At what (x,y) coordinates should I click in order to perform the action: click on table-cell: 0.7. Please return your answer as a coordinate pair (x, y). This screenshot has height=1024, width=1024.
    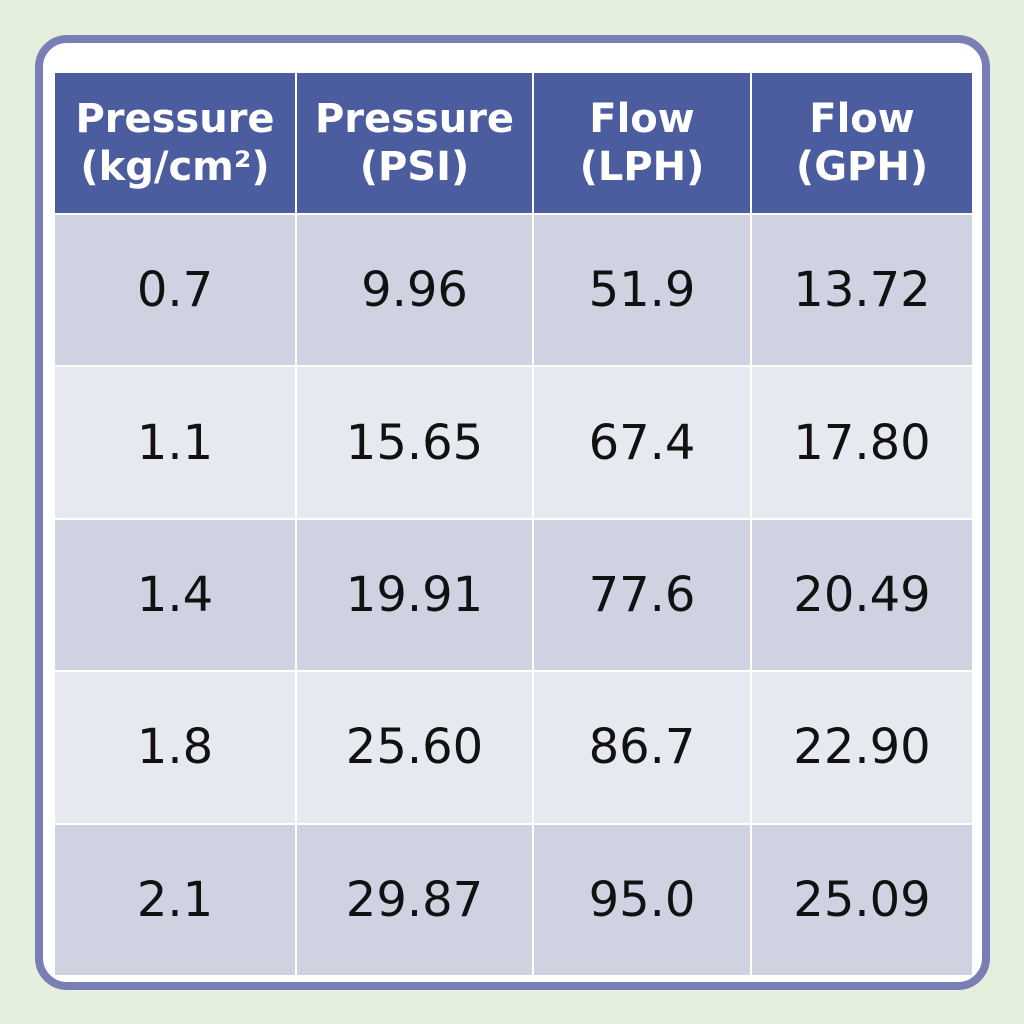
    Looking at the image, I should click on (175, 290).